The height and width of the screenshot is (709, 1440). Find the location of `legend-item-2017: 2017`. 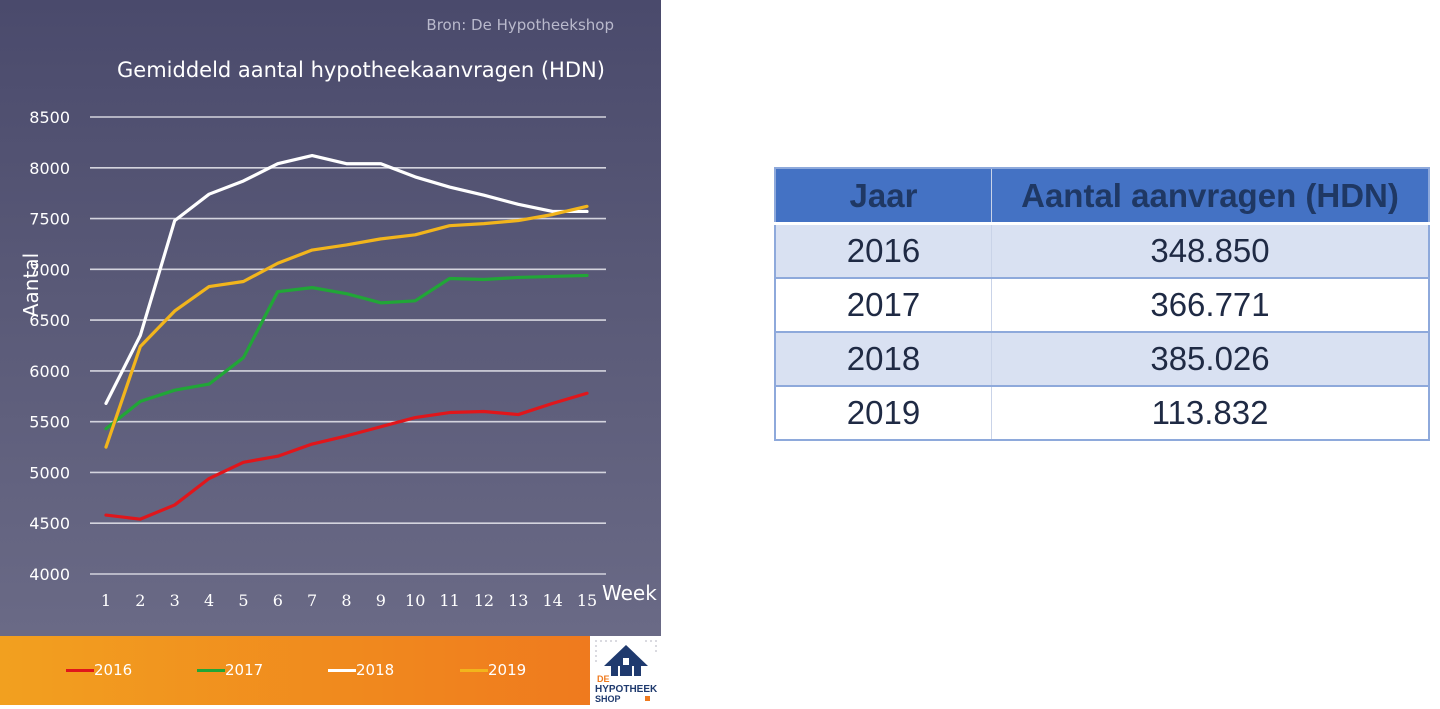

legend-item-2017: 2017 is located at coordinates (230, 670).